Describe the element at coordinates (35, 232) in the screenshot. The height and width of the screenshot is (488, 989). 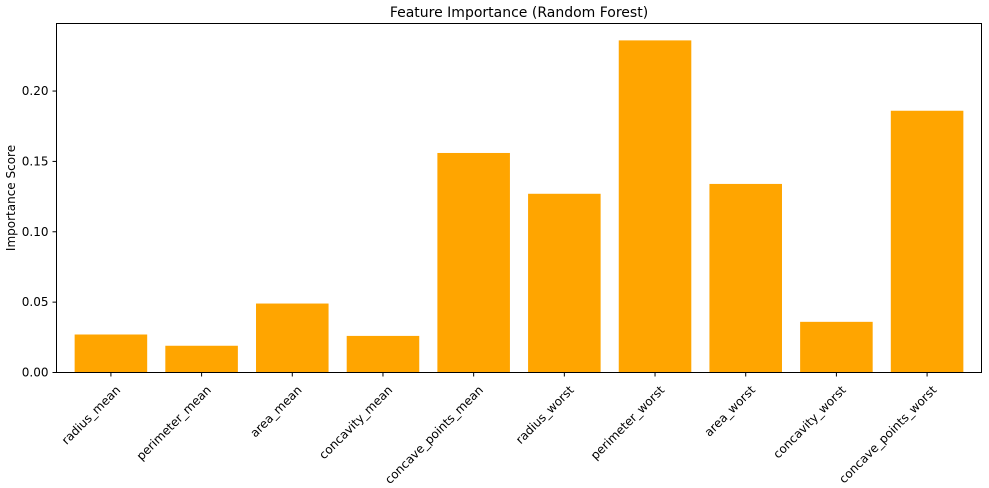
I see `y-tick-label: 0.10` at that location.